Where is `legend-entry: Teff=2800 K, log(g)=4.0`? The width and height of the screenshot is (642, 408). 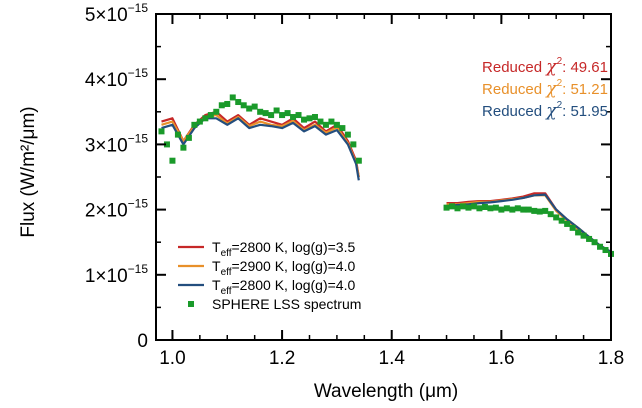
legend-entry: Teff=2800 K, log(g)=4.0 is located at coordinates (283, 287).